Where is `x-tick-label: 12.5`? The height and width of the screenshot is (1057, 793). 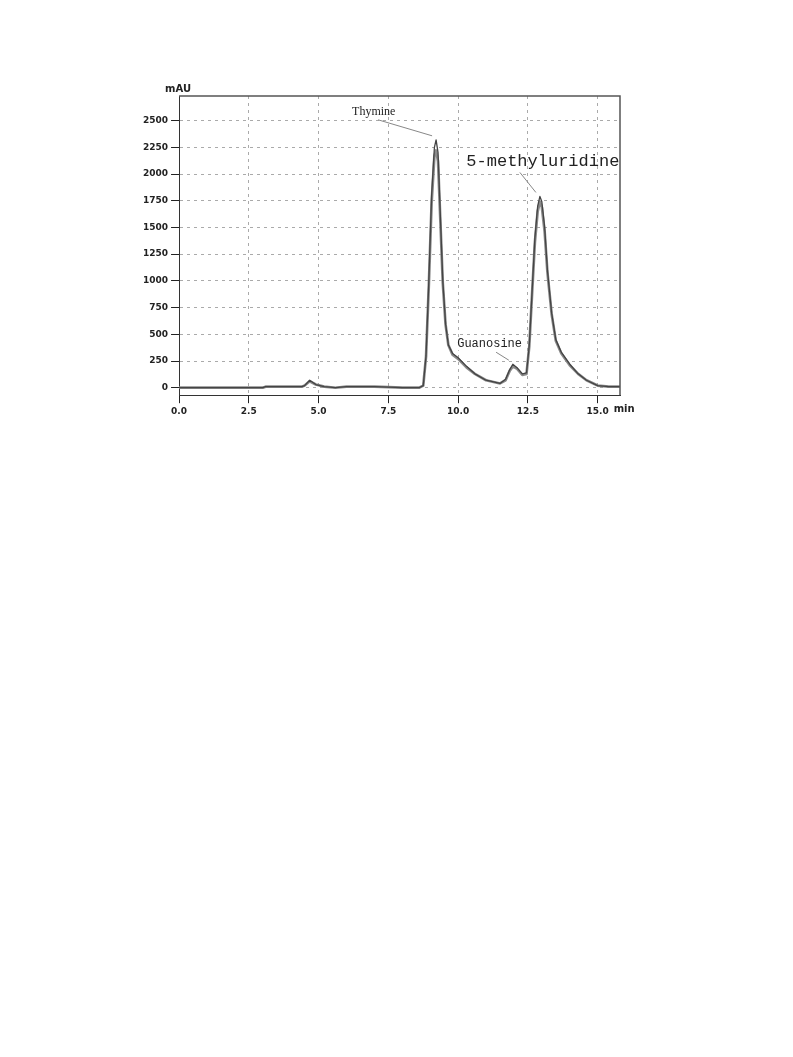
x-tick-label: 12.5 is located at coordinates (528, 410).